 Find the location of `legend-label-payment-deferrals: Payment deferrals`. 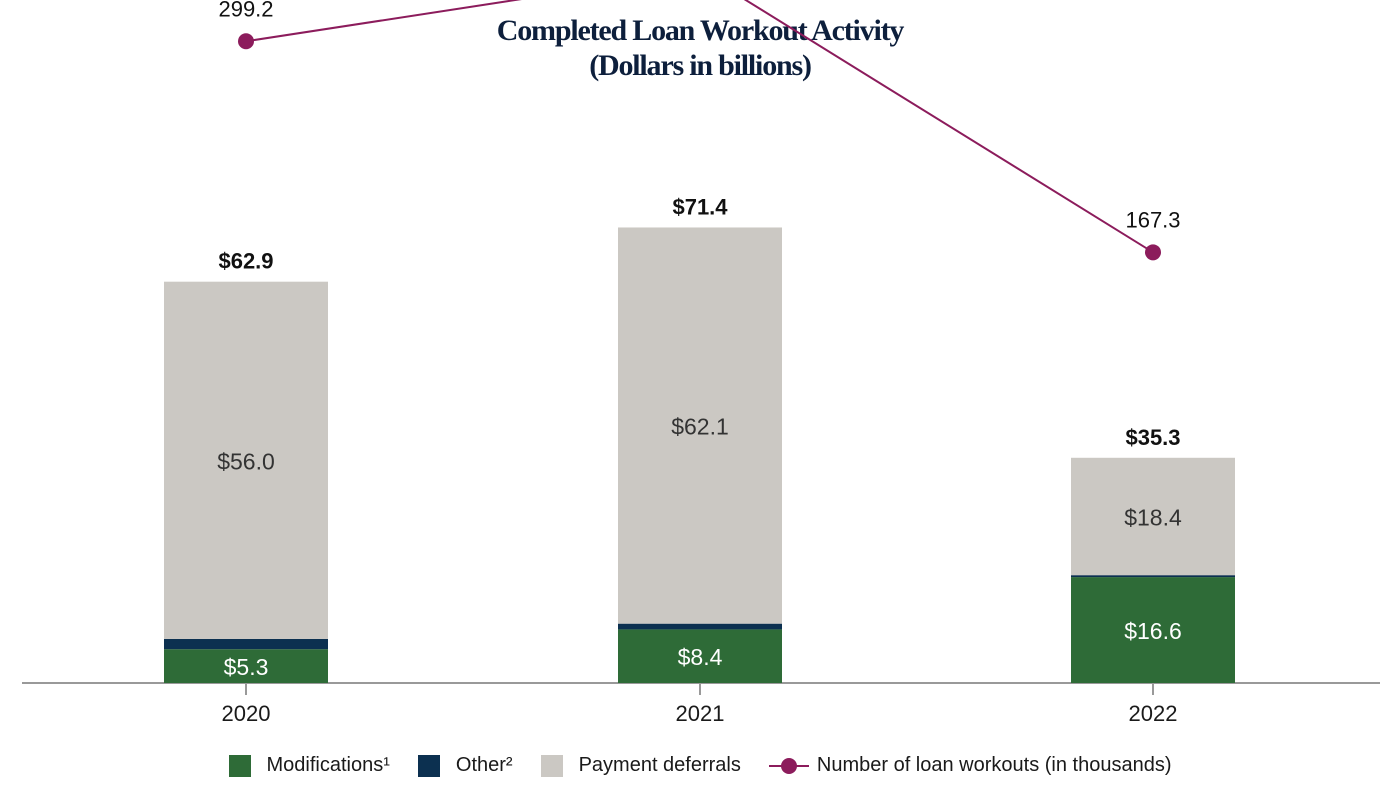

legend-label-payment-deferrals: Payment deferrals is located at coordinates (659, 765).